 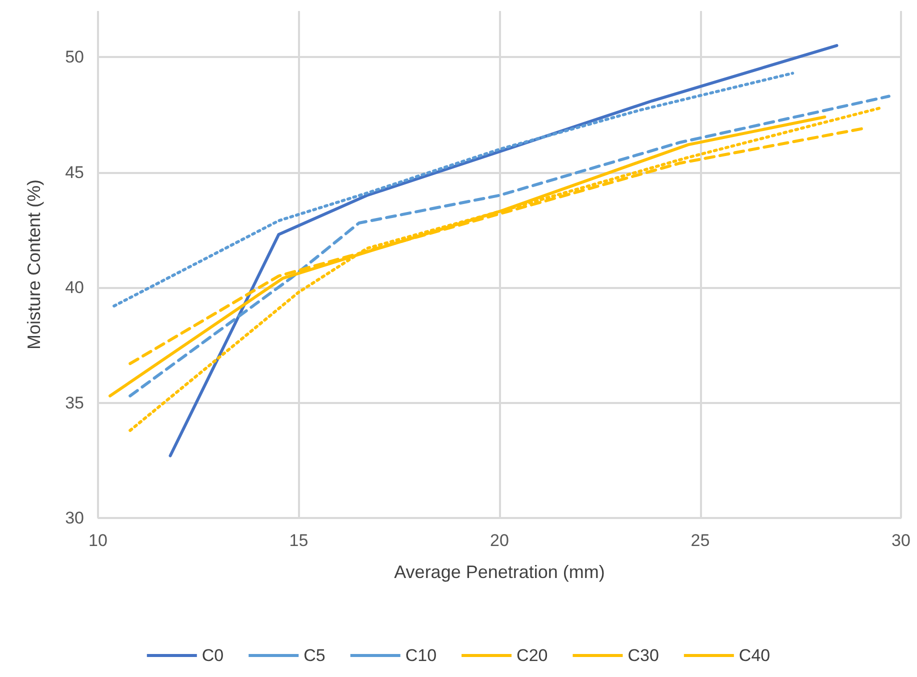 What do you see at coordinates (74, 518) in the screenshot?
I see `y-tick-label: 30` at bounding box center [74, 518].